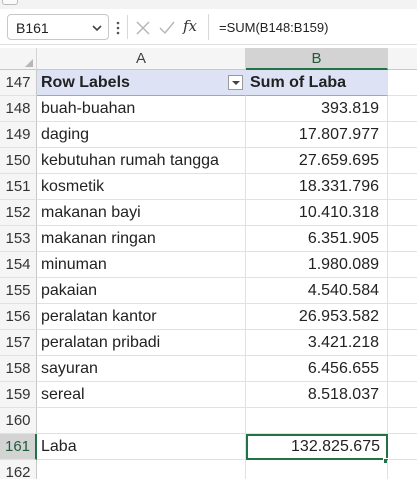  Describe the element at coordinates (141, 343) in the screenshot. I see `cell-label: peralatan pribadi` at that location.